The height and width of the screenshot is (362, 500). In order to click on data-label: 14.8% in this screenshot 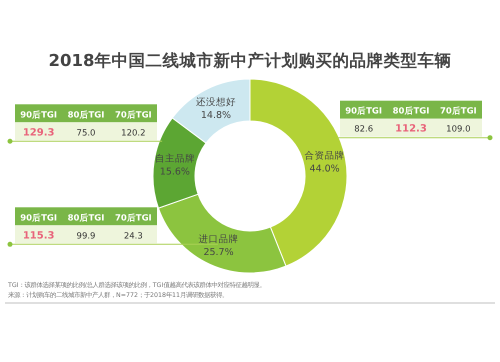, I will do `click(216, 116)`.